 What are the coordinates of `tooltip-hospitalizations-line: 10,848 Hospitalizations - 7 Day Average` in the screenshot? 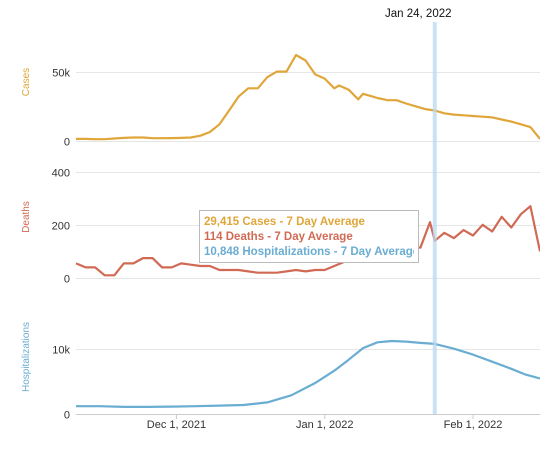 It's located at (309, 252).